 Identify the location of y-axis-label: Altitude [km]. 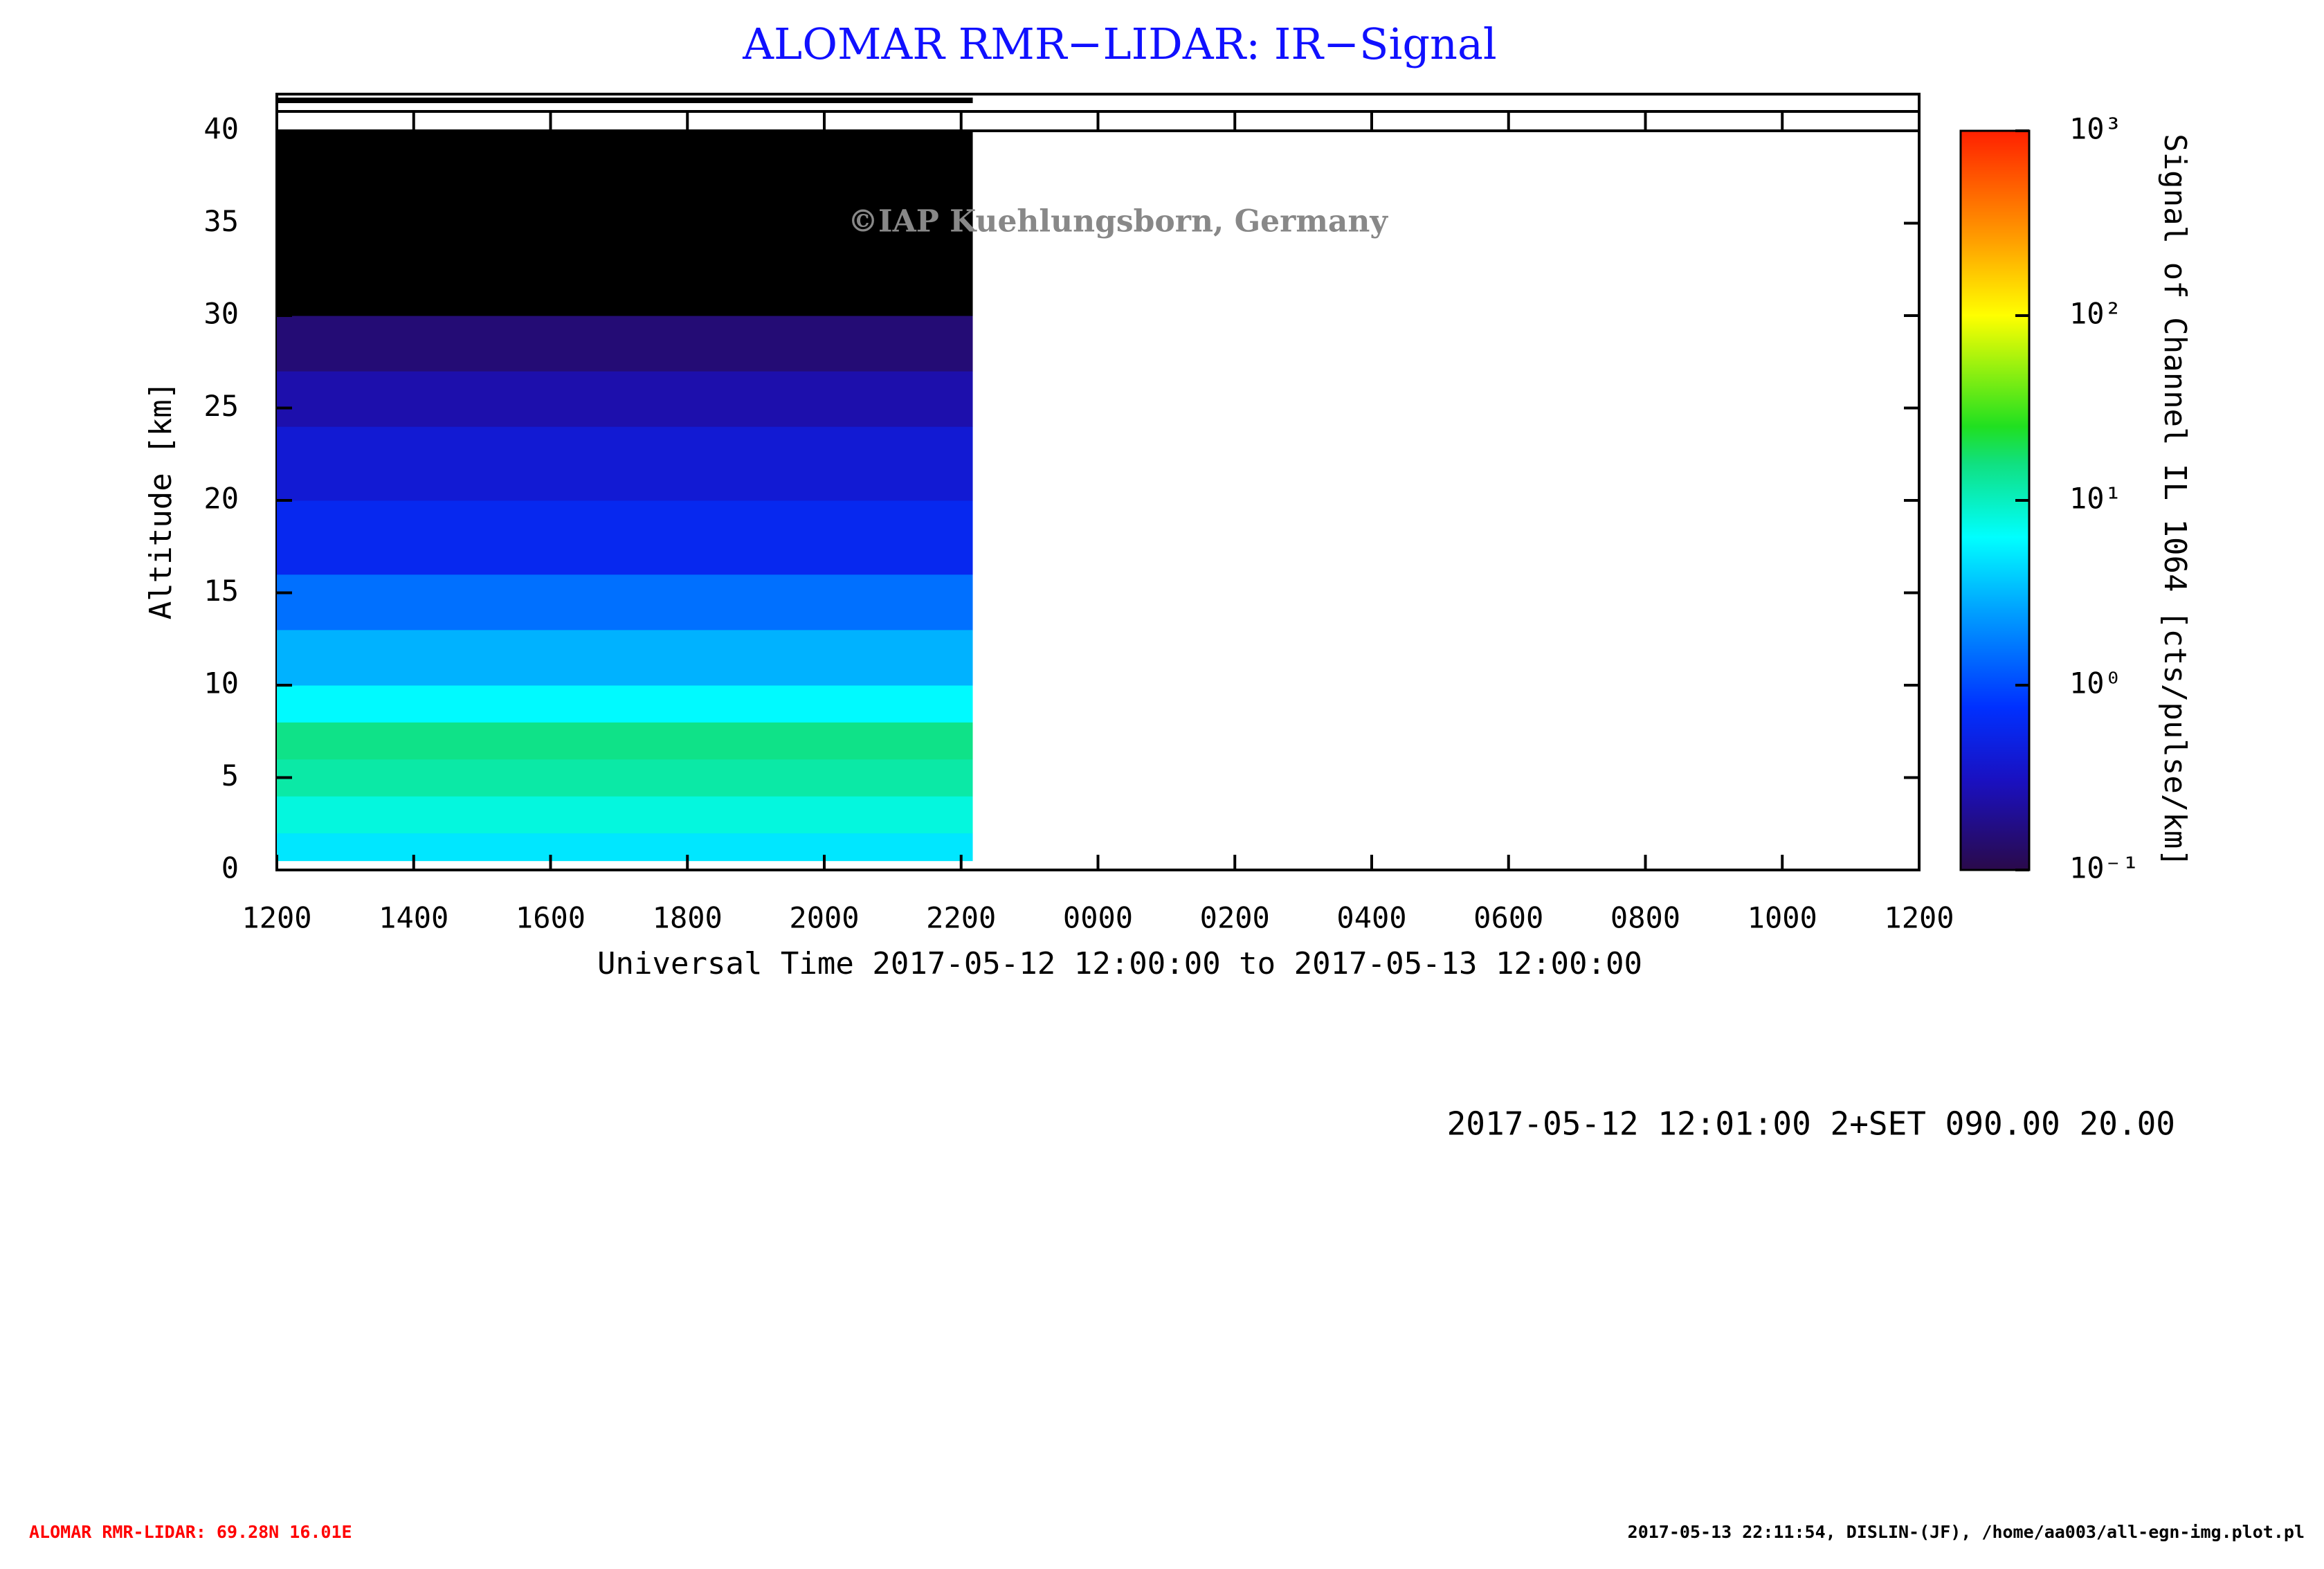
(161, 500).